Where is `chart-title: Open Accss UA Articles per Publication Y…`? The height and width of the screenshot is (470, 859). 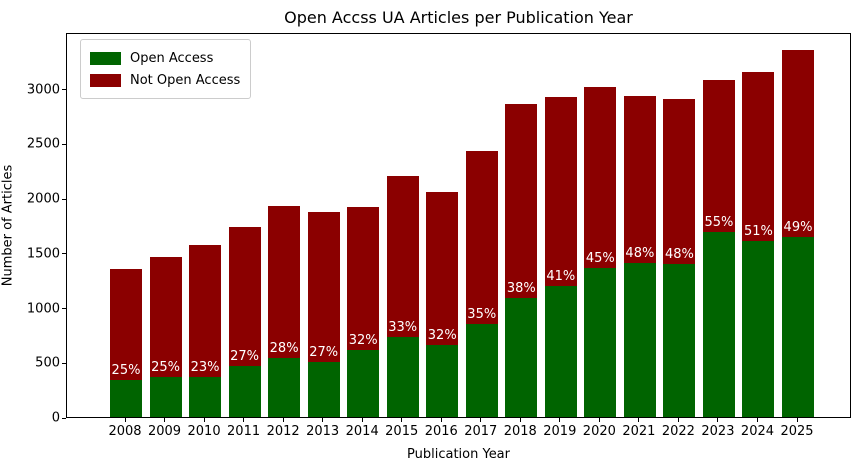
chart-title: Open Accss UA Articles per Publication Y… is located at coordinates (458, 17).